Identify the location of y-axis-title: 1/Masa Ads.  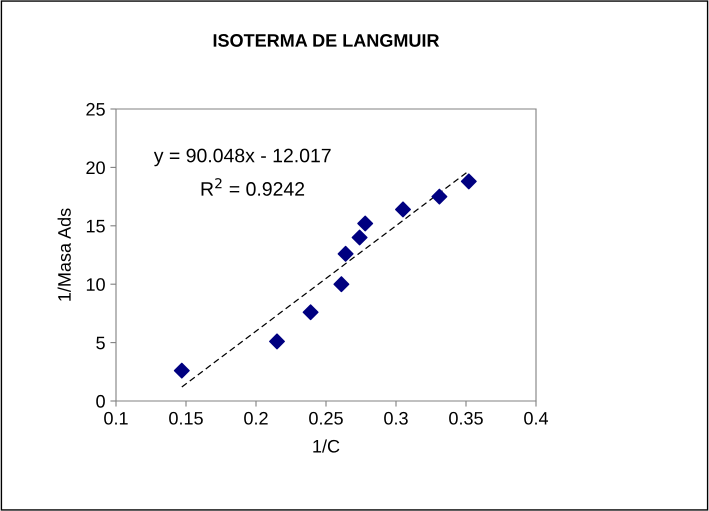
(64, 254).